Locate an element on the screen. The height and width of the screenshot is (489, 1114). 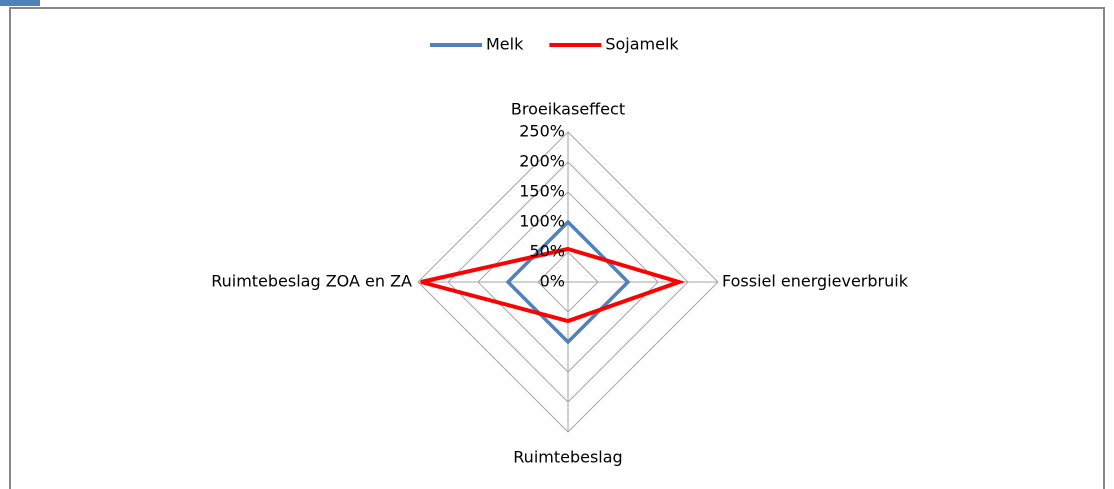
title-fragment is located at coordinates (20, 3).